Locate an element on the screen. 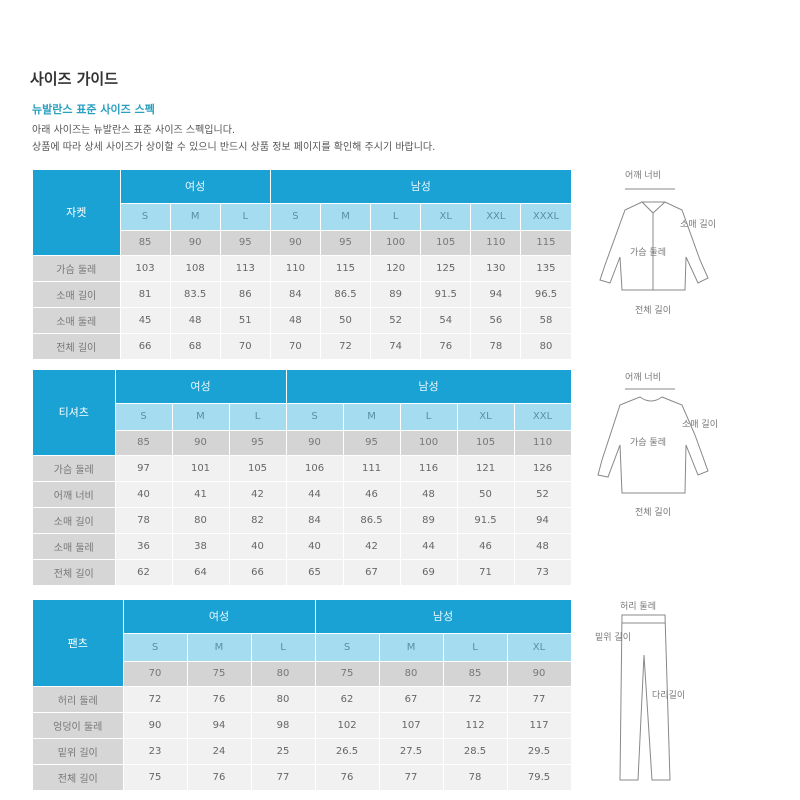  row-label: 어깨 너비 is located at coordinates (74, 494).